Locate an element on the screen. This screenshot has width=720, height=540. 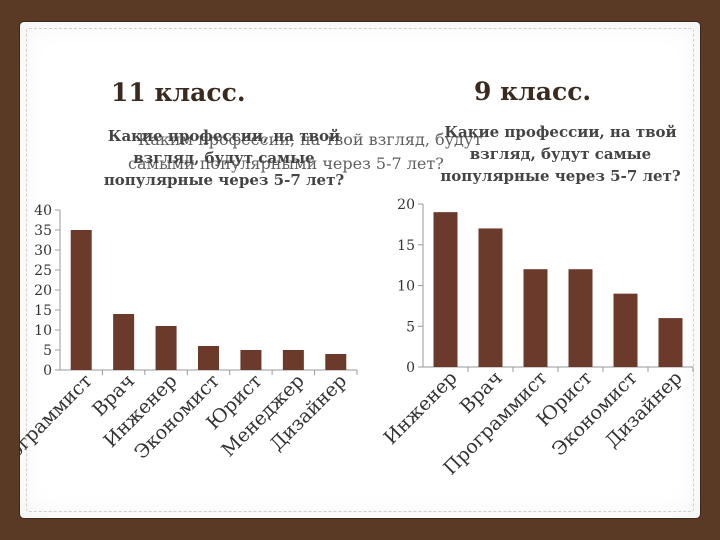
question-right-line-3: популярные через 5-7 лет? is located at coordinates (560, 176).